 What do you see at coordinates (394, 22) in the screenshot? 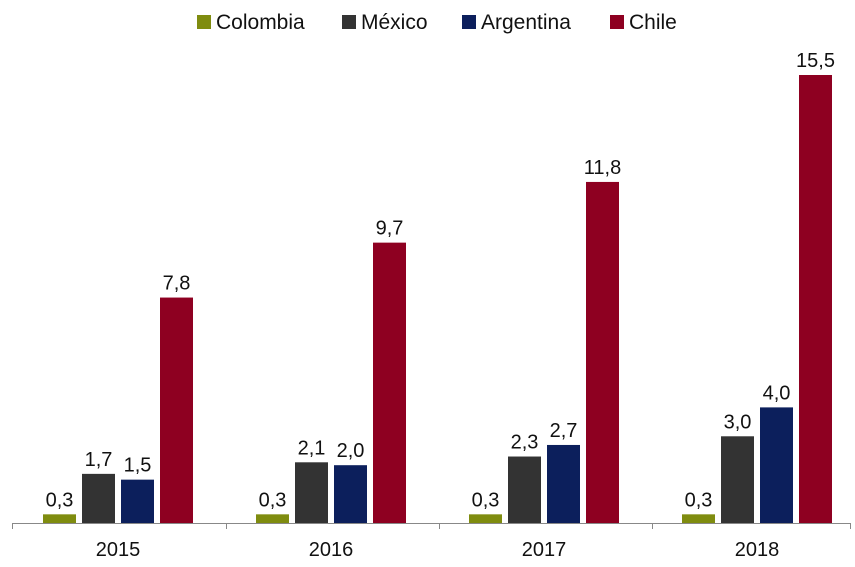
I see `legend-label-mexico: México` at bounding box center [394, 22].